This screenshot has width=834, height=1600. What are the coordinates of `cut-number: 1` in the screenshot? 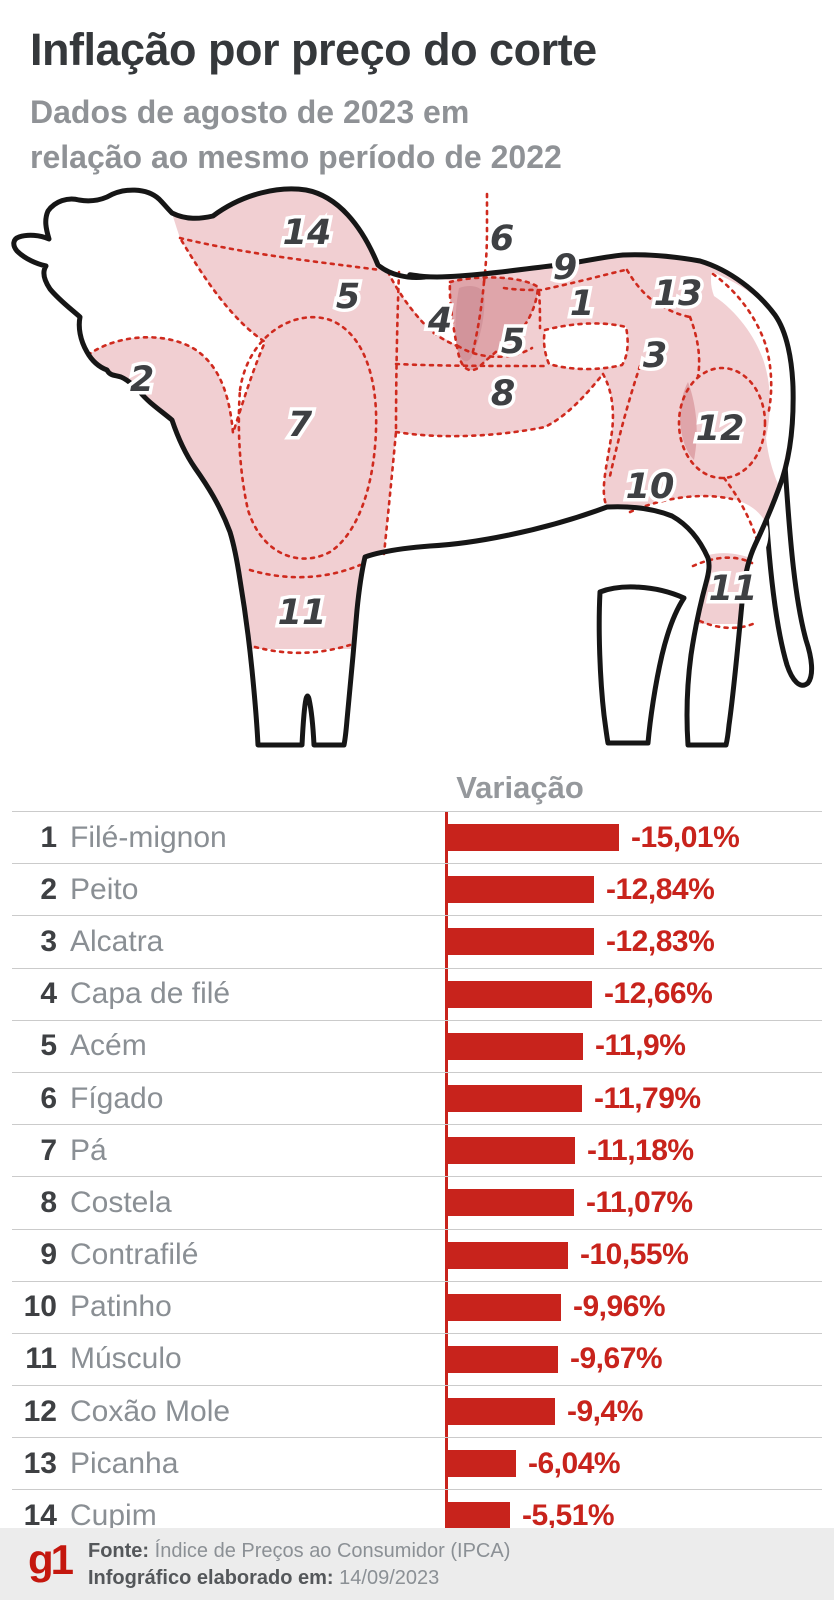 It's located at (48, 837).